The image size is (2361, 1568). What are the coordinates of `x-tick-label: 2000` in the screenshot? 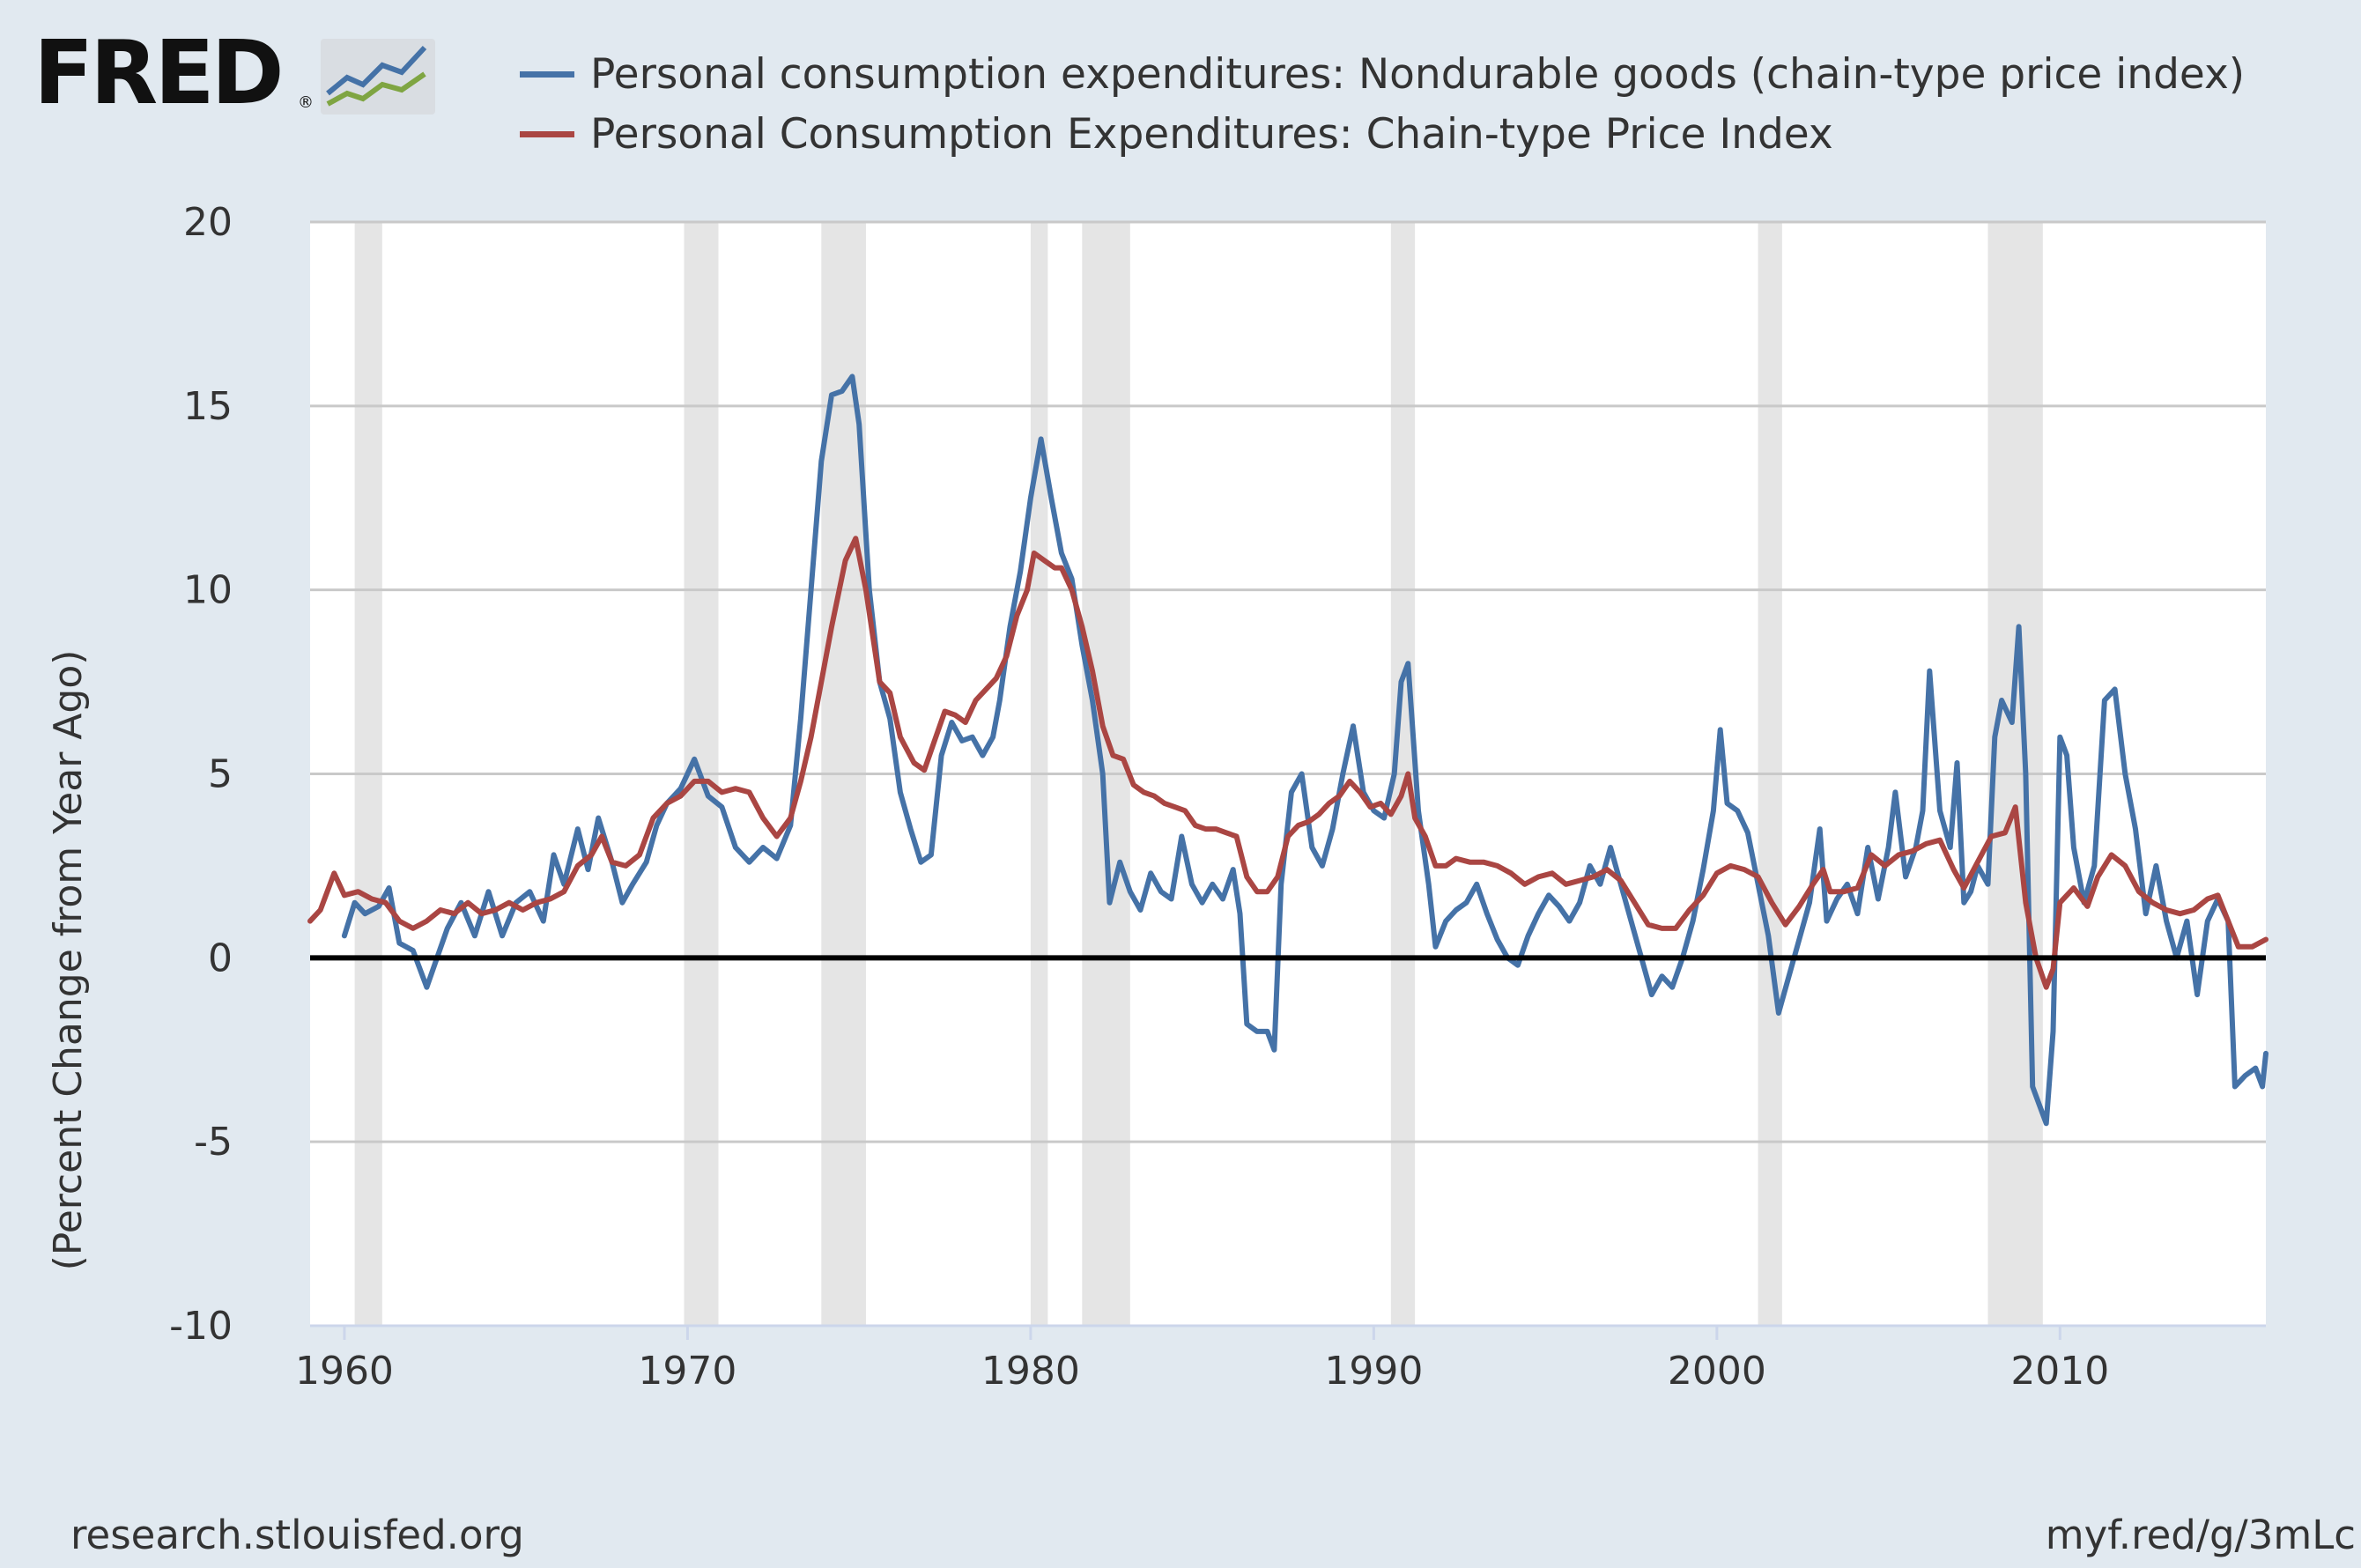 It's located at (1717, 1371).